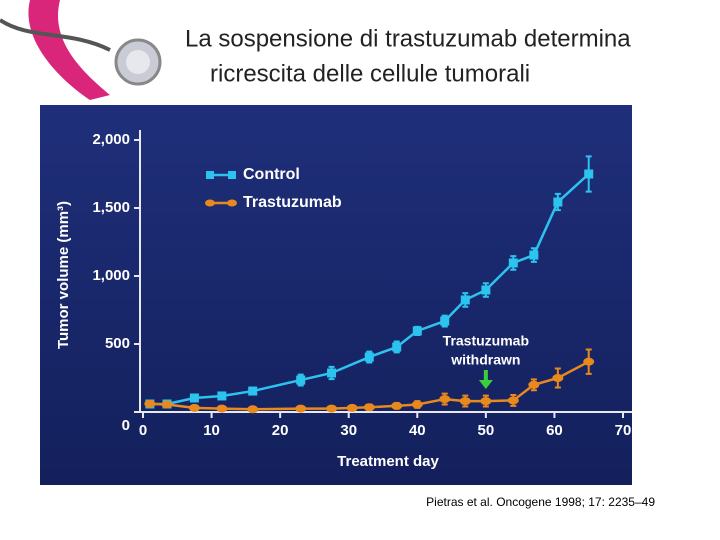 The height and width of the screenshot is (540, 720). I want to click on y-tick-label: 2,000, so click(111, 139).